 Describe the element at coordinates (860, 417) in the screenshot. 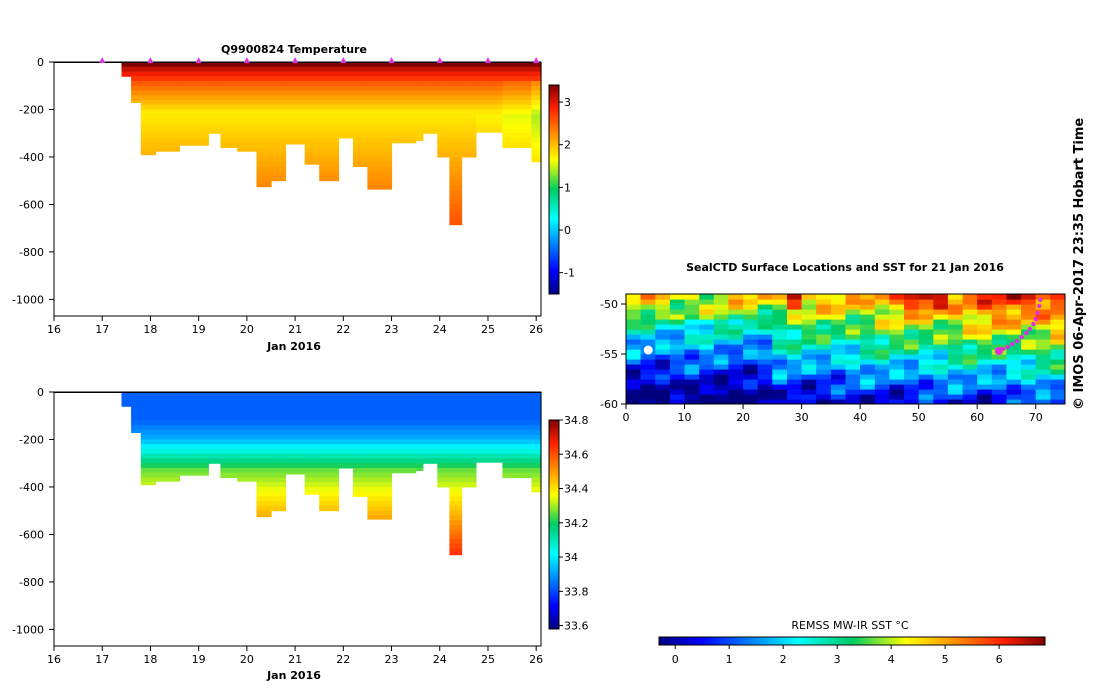

I see `x-tick-label: 40` at that location.